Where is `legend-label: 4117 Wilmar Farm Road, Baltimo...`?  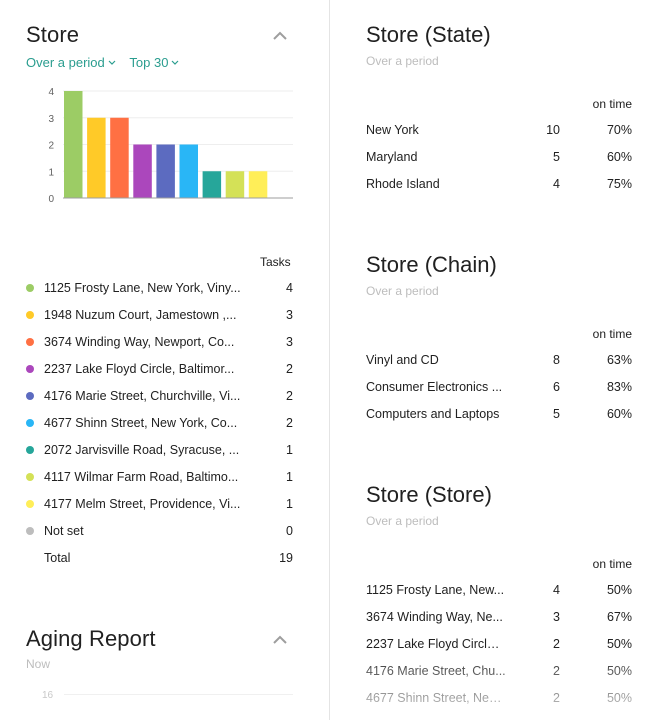 legend-label: 4117 Wilmar Farm Road, Baltimo... is located at coordinates (141, 477).